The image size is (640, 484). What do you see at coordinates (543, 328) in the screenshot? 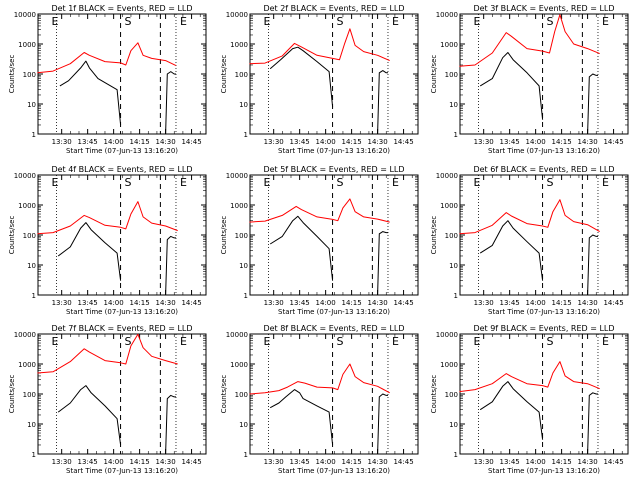
I see `chart-title: Det 9f BLACK = Events, RED = LLD` at bounding box center [543, 328].